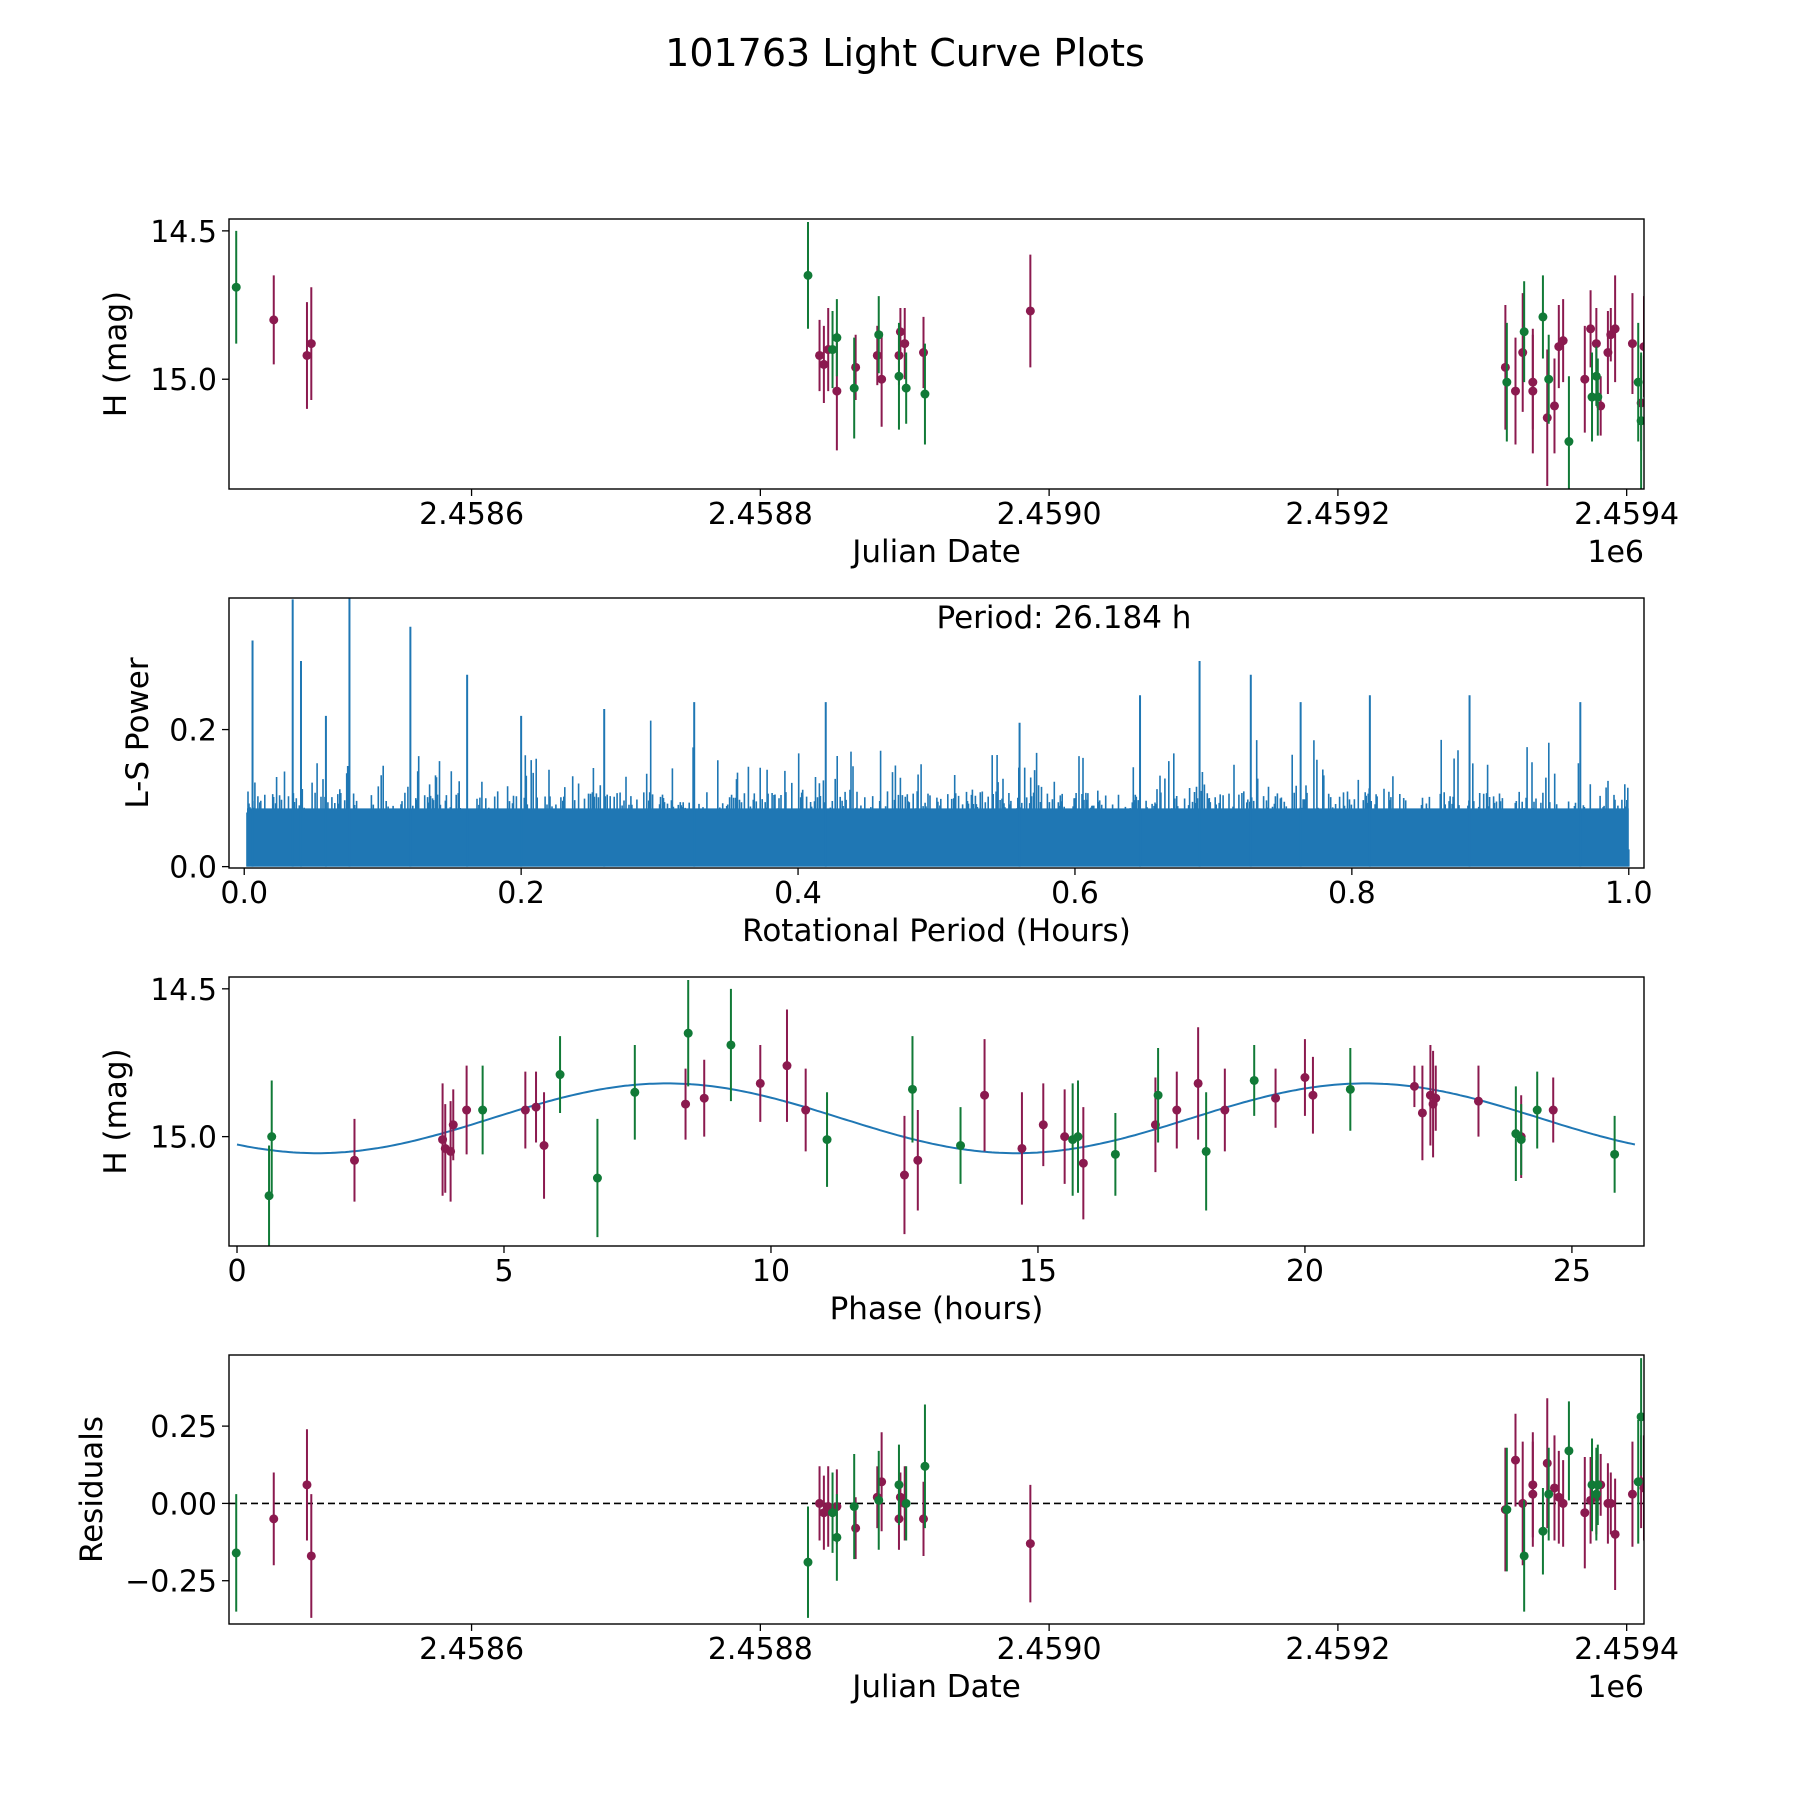 The image size is (1800, 1800). I want to click on x-tick-label: 0.8, so click(1352, 893).